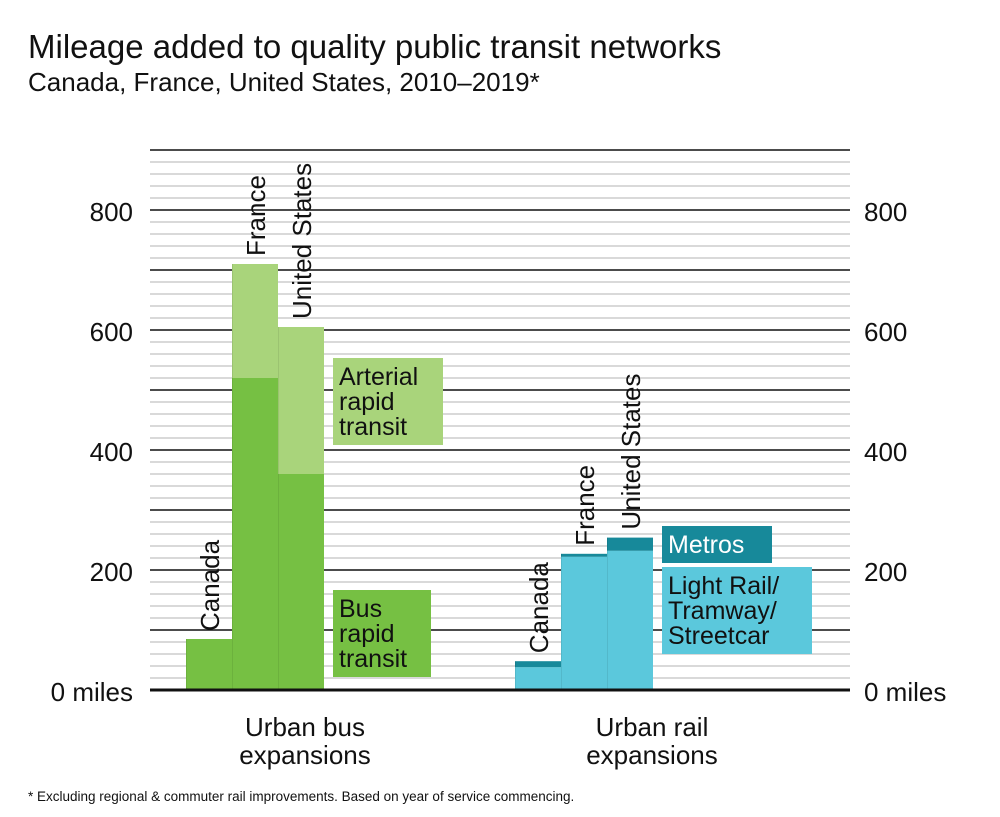 This screenshot has width=1000, height=817. What do you see at coordinates (905, 692) in the screenshot?
I see `y-tick-label-right: 0 miles` at bounding box center [905, 692].